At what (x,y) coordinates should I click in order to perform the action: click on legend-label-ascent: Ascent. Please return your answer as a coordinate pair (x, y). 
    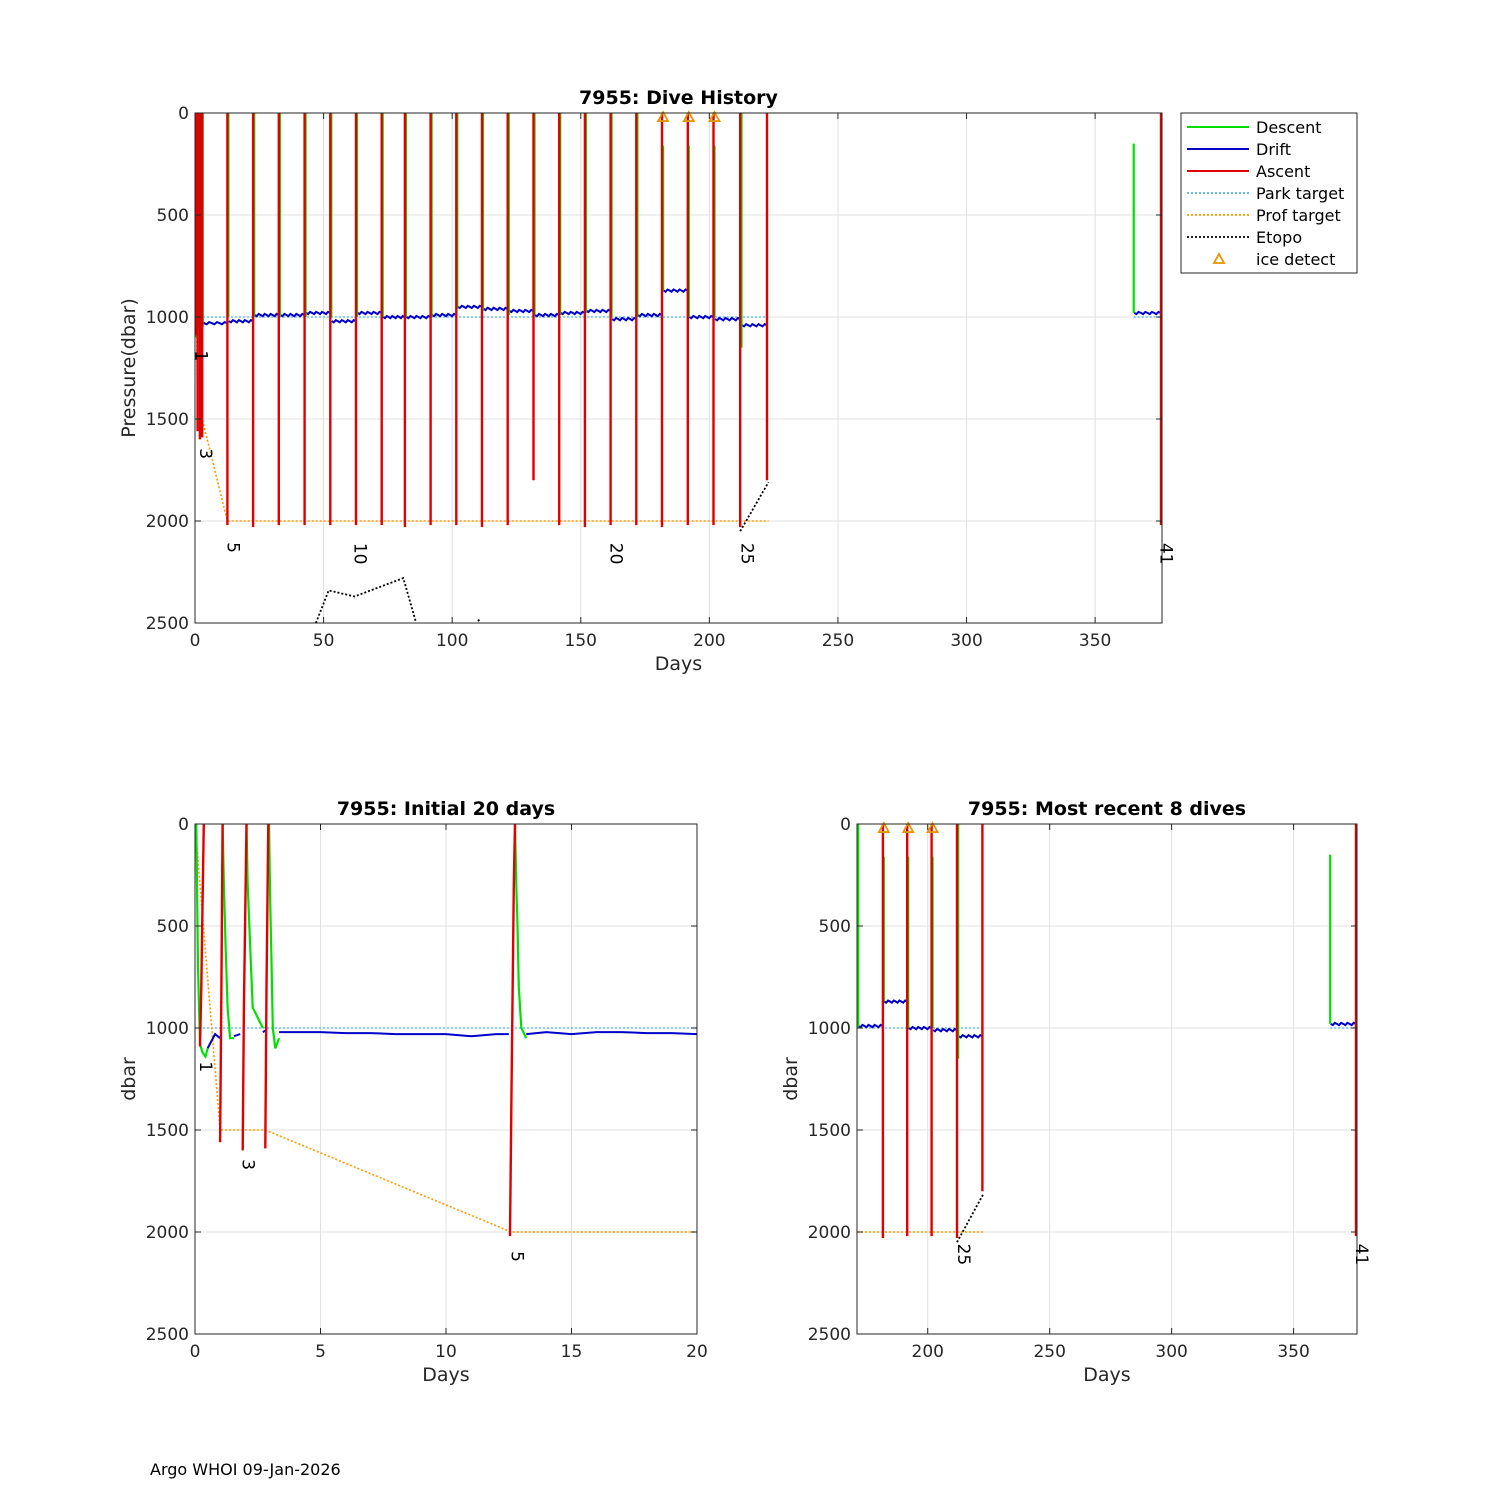
    Looking at the image, I should click on (1283, 171).